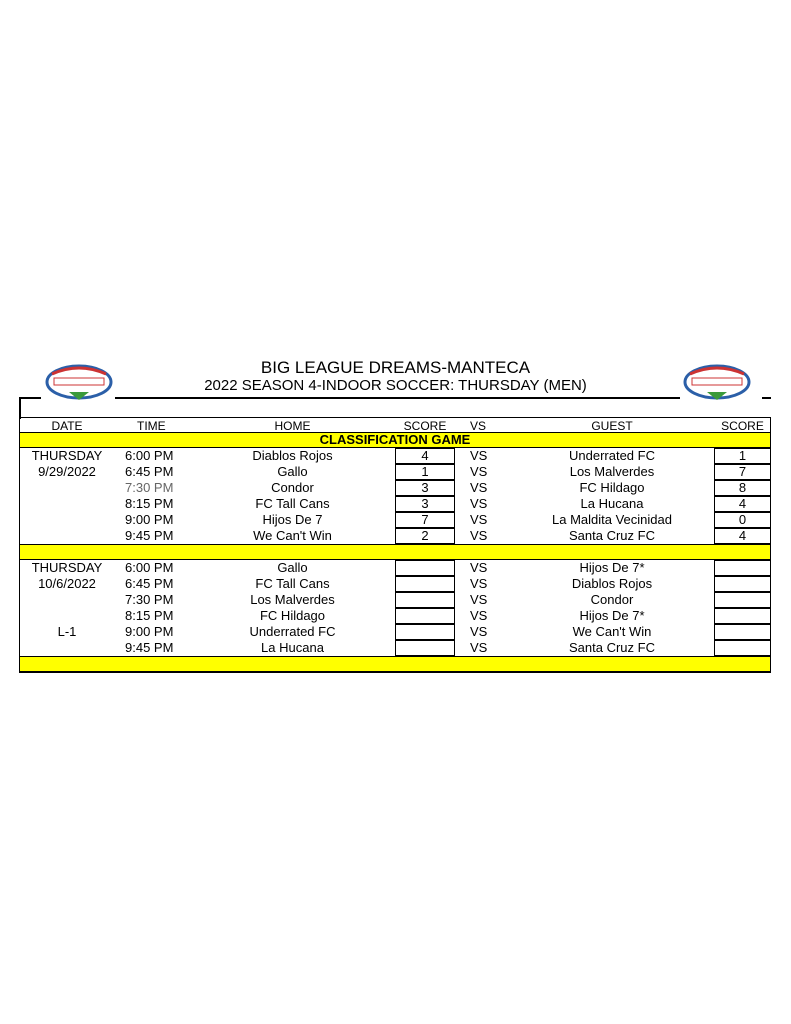 Image resolution: width=791 pixels, height=1024 pixels. Describe the element at coordinates (67, 426) in the screenshot. I see `col-date: DATE` at that location.